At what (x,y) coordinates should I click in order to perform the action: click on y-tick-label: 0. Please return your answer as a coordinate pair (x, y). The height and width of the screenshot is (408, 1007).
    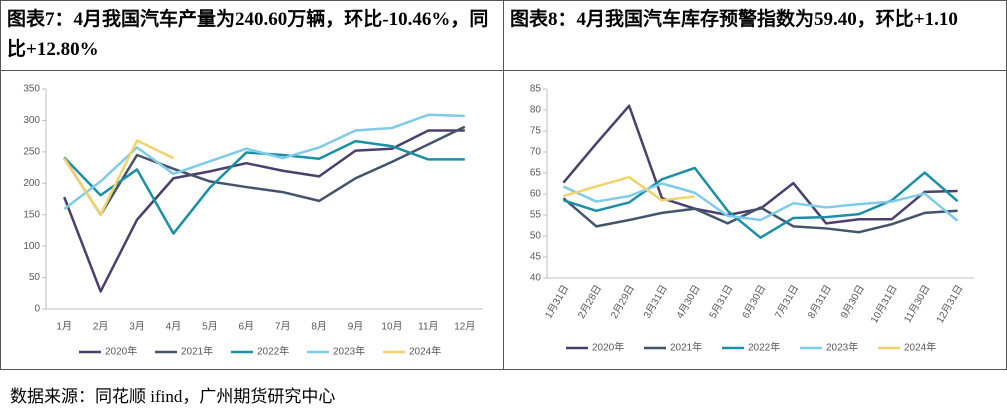
    Looking at the image, I should click on (37, 309).